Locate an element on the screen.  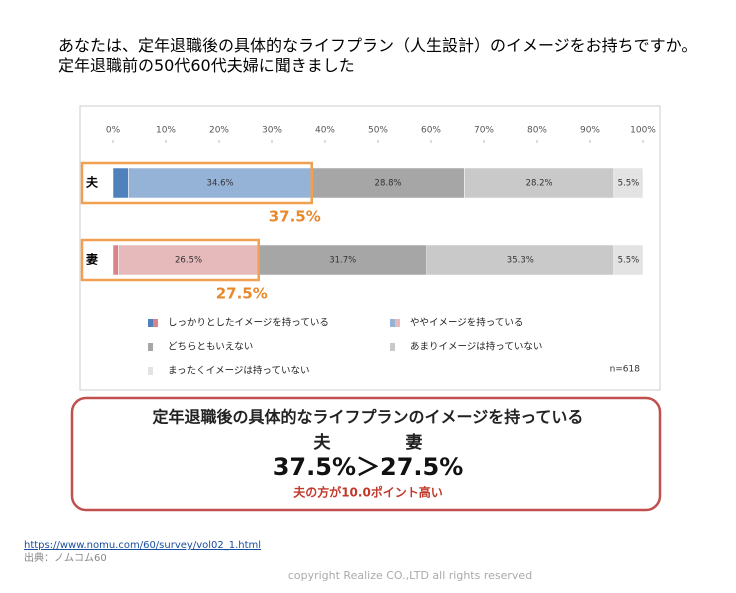
summary-comparison: 37.5%＞27.5% is located at coordinates (368, 467).